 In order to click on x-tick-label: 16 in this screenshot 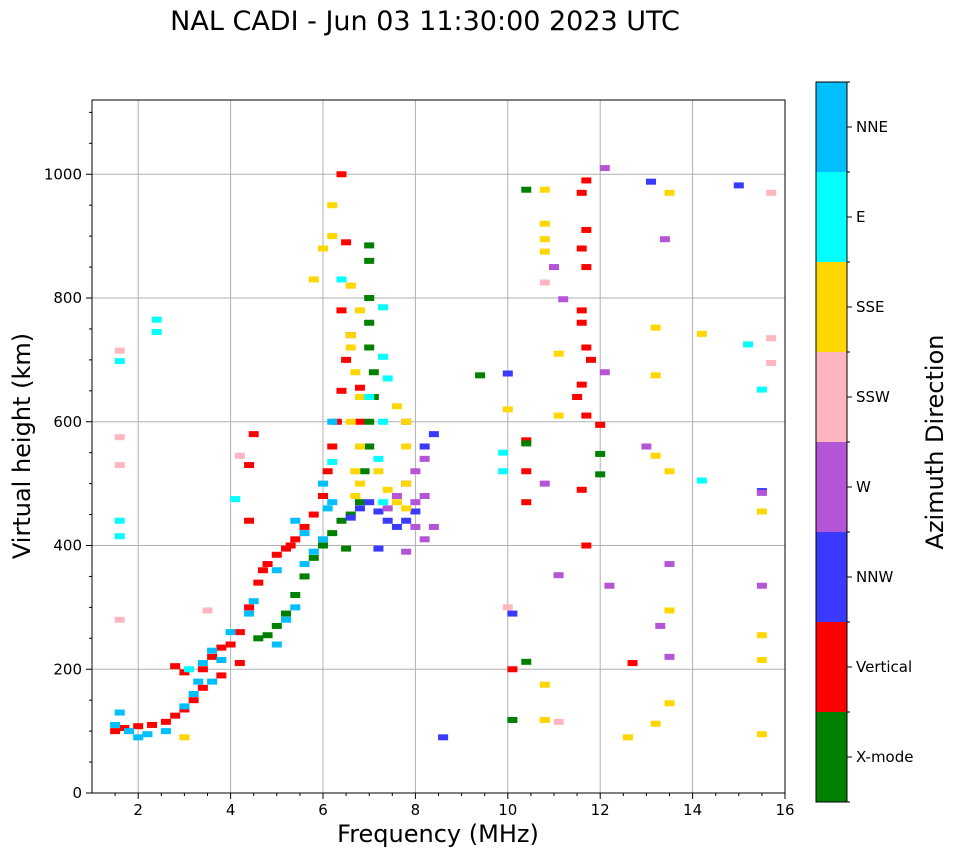, I will do `click(784, 810)`.